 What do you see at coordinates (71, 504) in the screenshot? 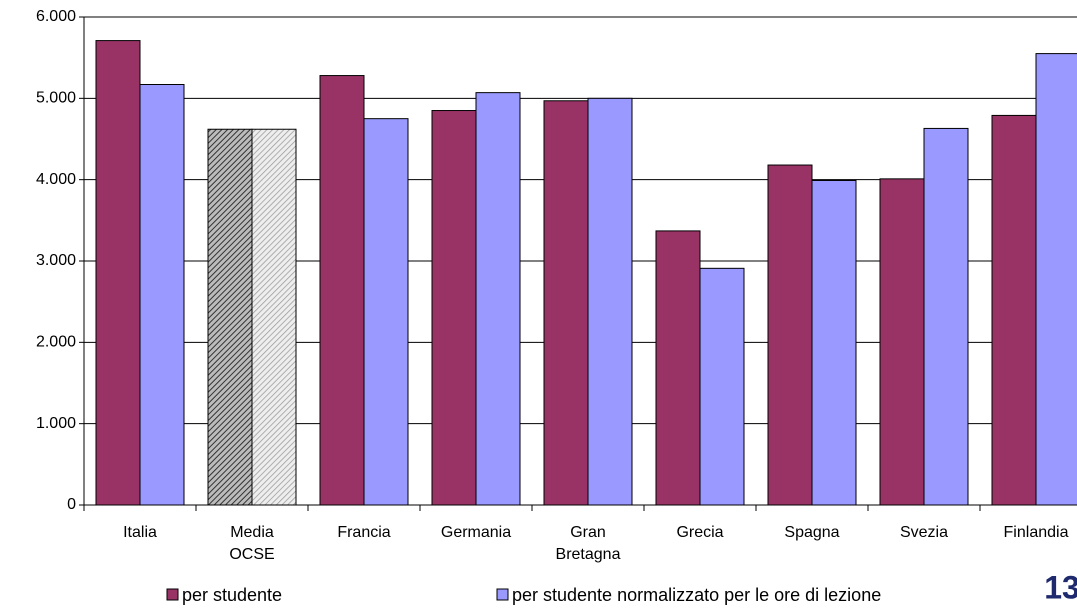
I see `y-tick-label: 0` at bounding box center [71, 504].